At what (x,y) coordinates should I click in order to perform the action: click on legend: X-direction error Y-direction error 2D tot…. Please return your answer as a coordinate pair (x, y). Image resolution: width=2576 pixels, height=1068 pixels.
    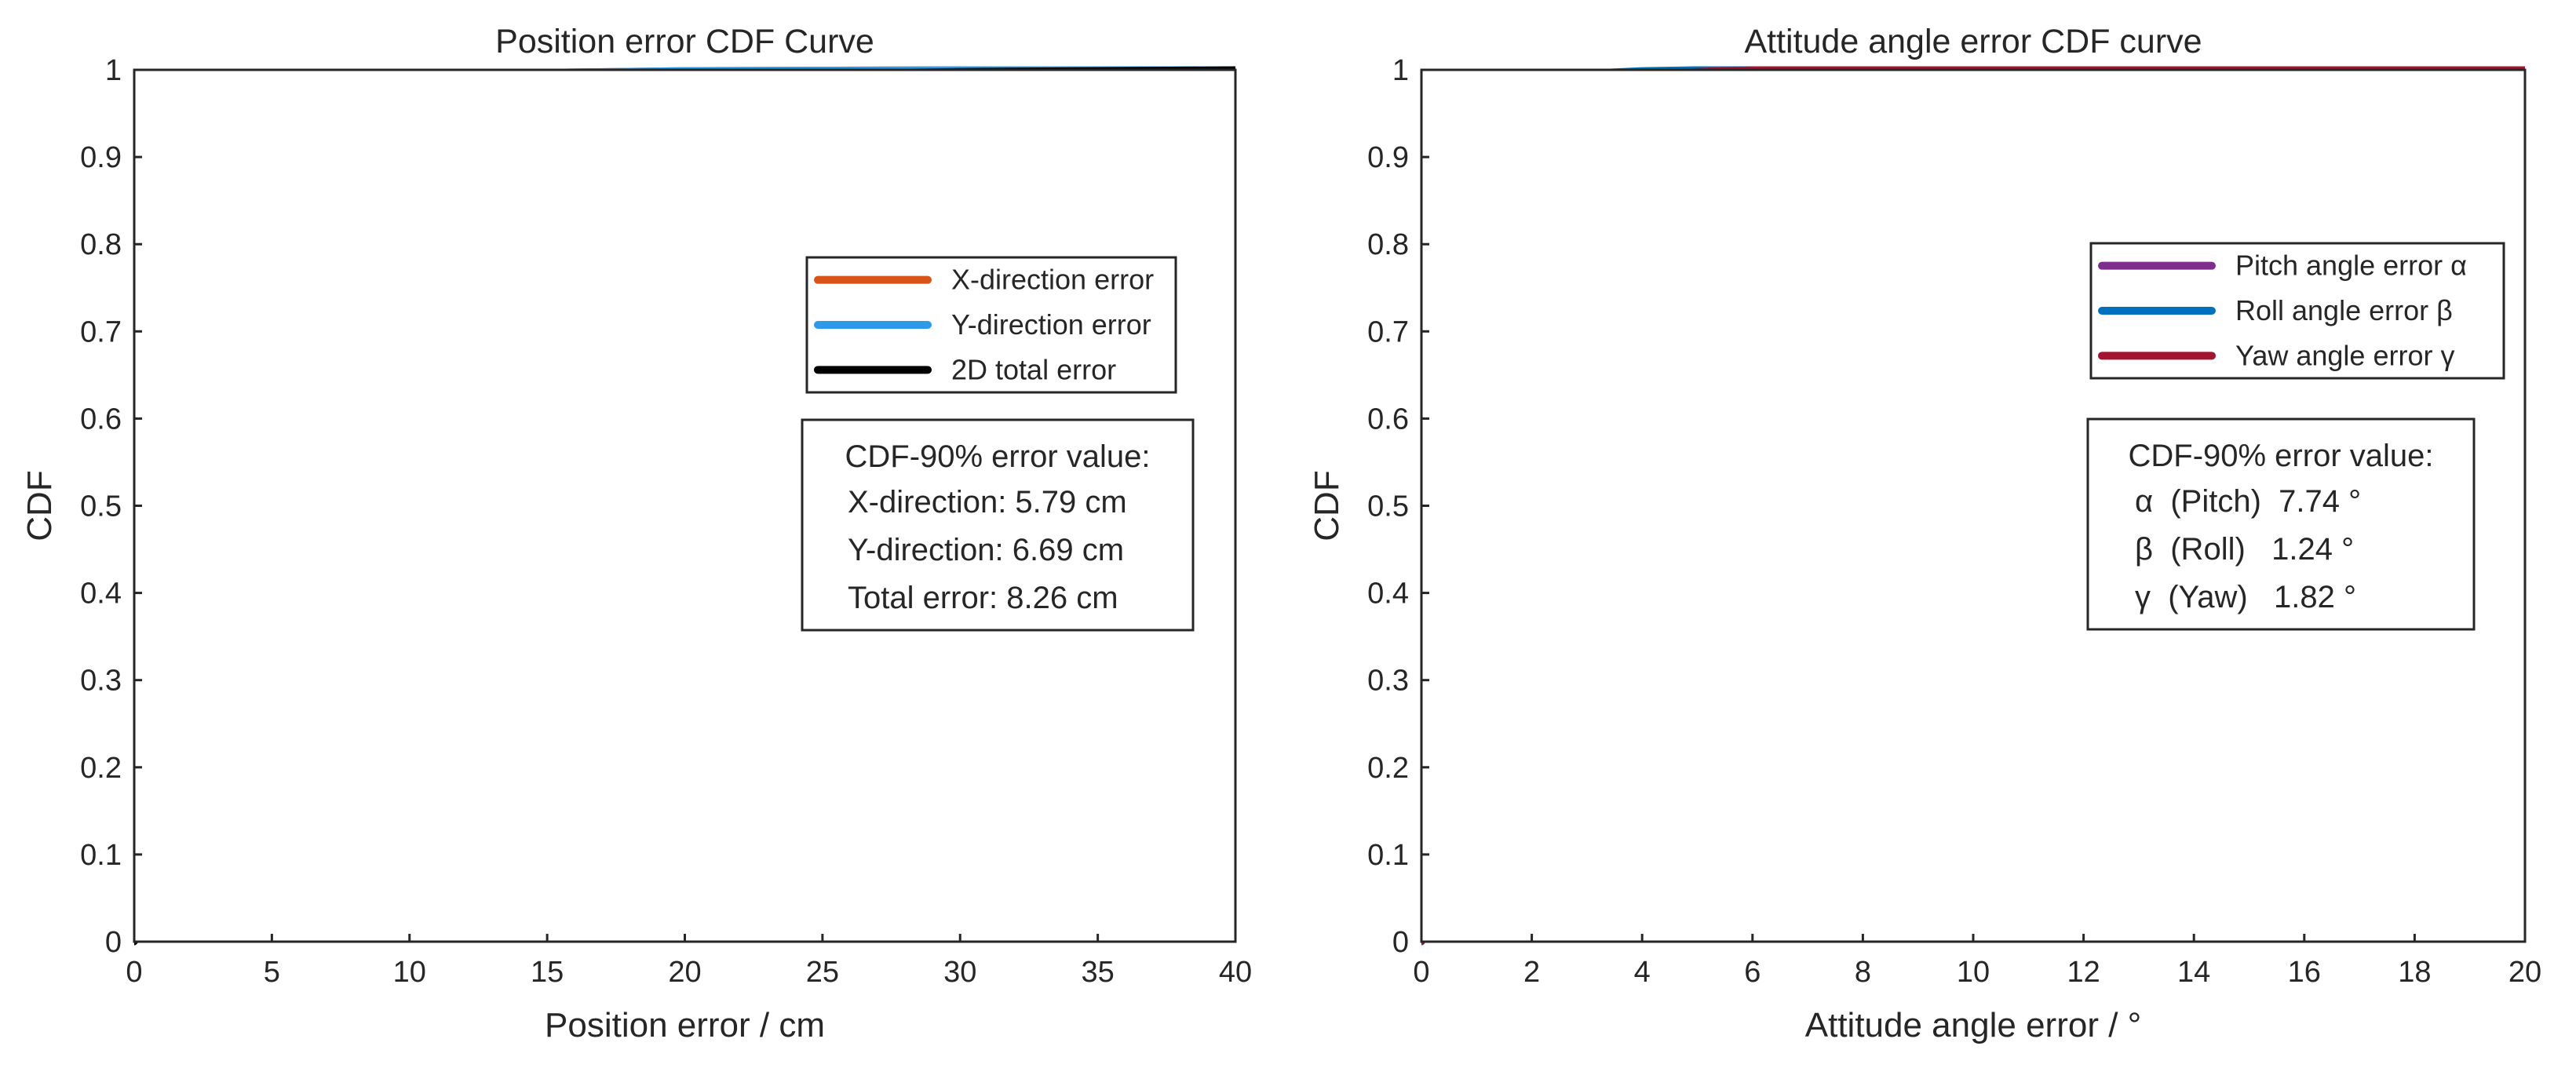
    Looking at the image, I should click on (991, 325).